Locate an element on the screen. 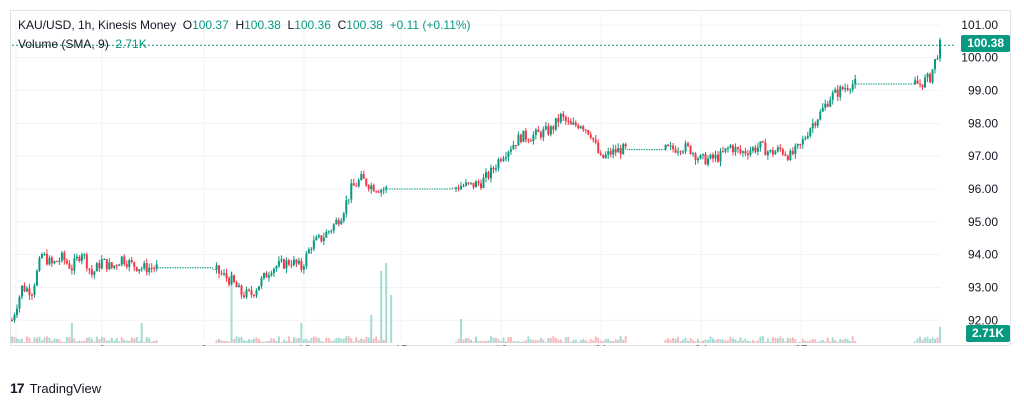 This screenshot has height=407, width=1024. footer: 17 TradingView is located at coordinates (55, 388).